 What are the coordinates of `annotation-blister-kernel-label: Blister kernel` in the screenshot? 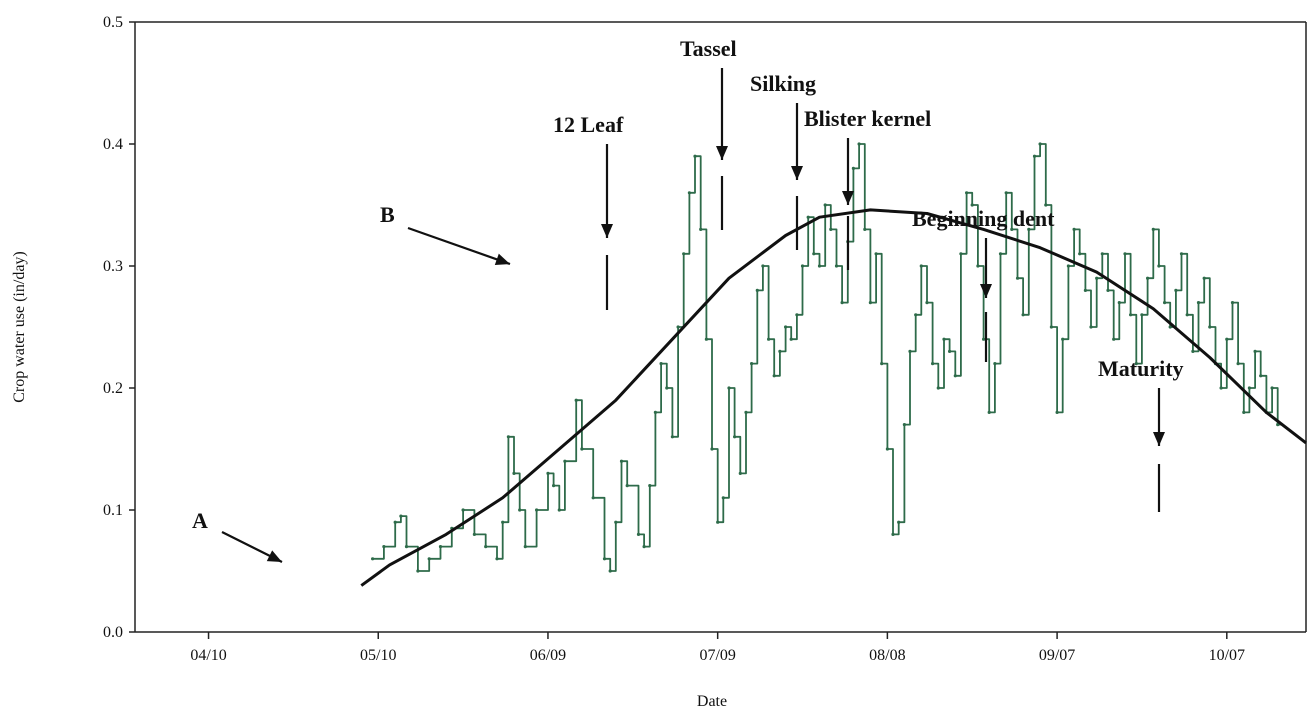 It's located at (867, 118).